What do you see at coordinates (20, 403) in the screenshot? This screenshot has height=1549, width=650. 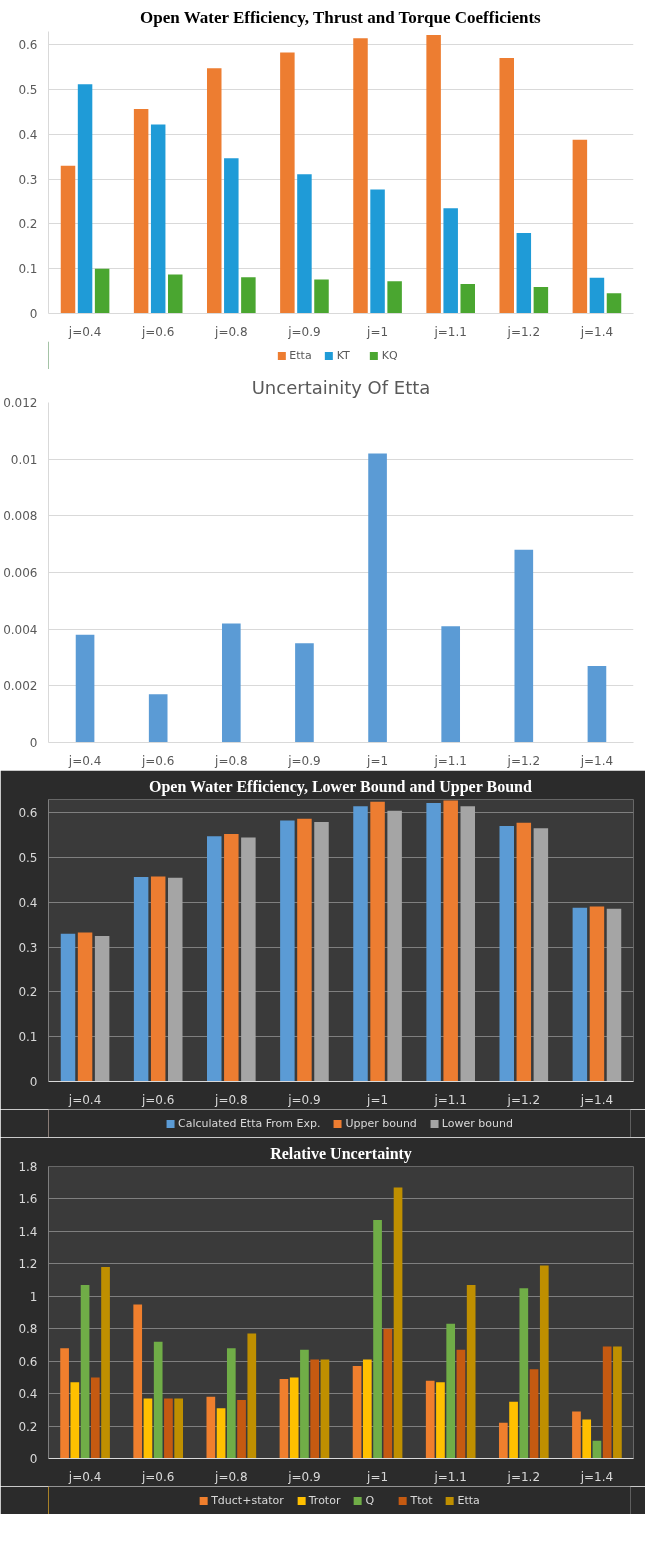 I see `y-tick-label: 0.012` at bounding box center [20, 403].